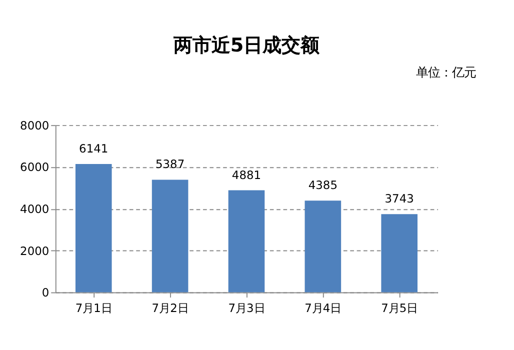  I want to click on x-tick-label: 7月3日, so click(246, 307).